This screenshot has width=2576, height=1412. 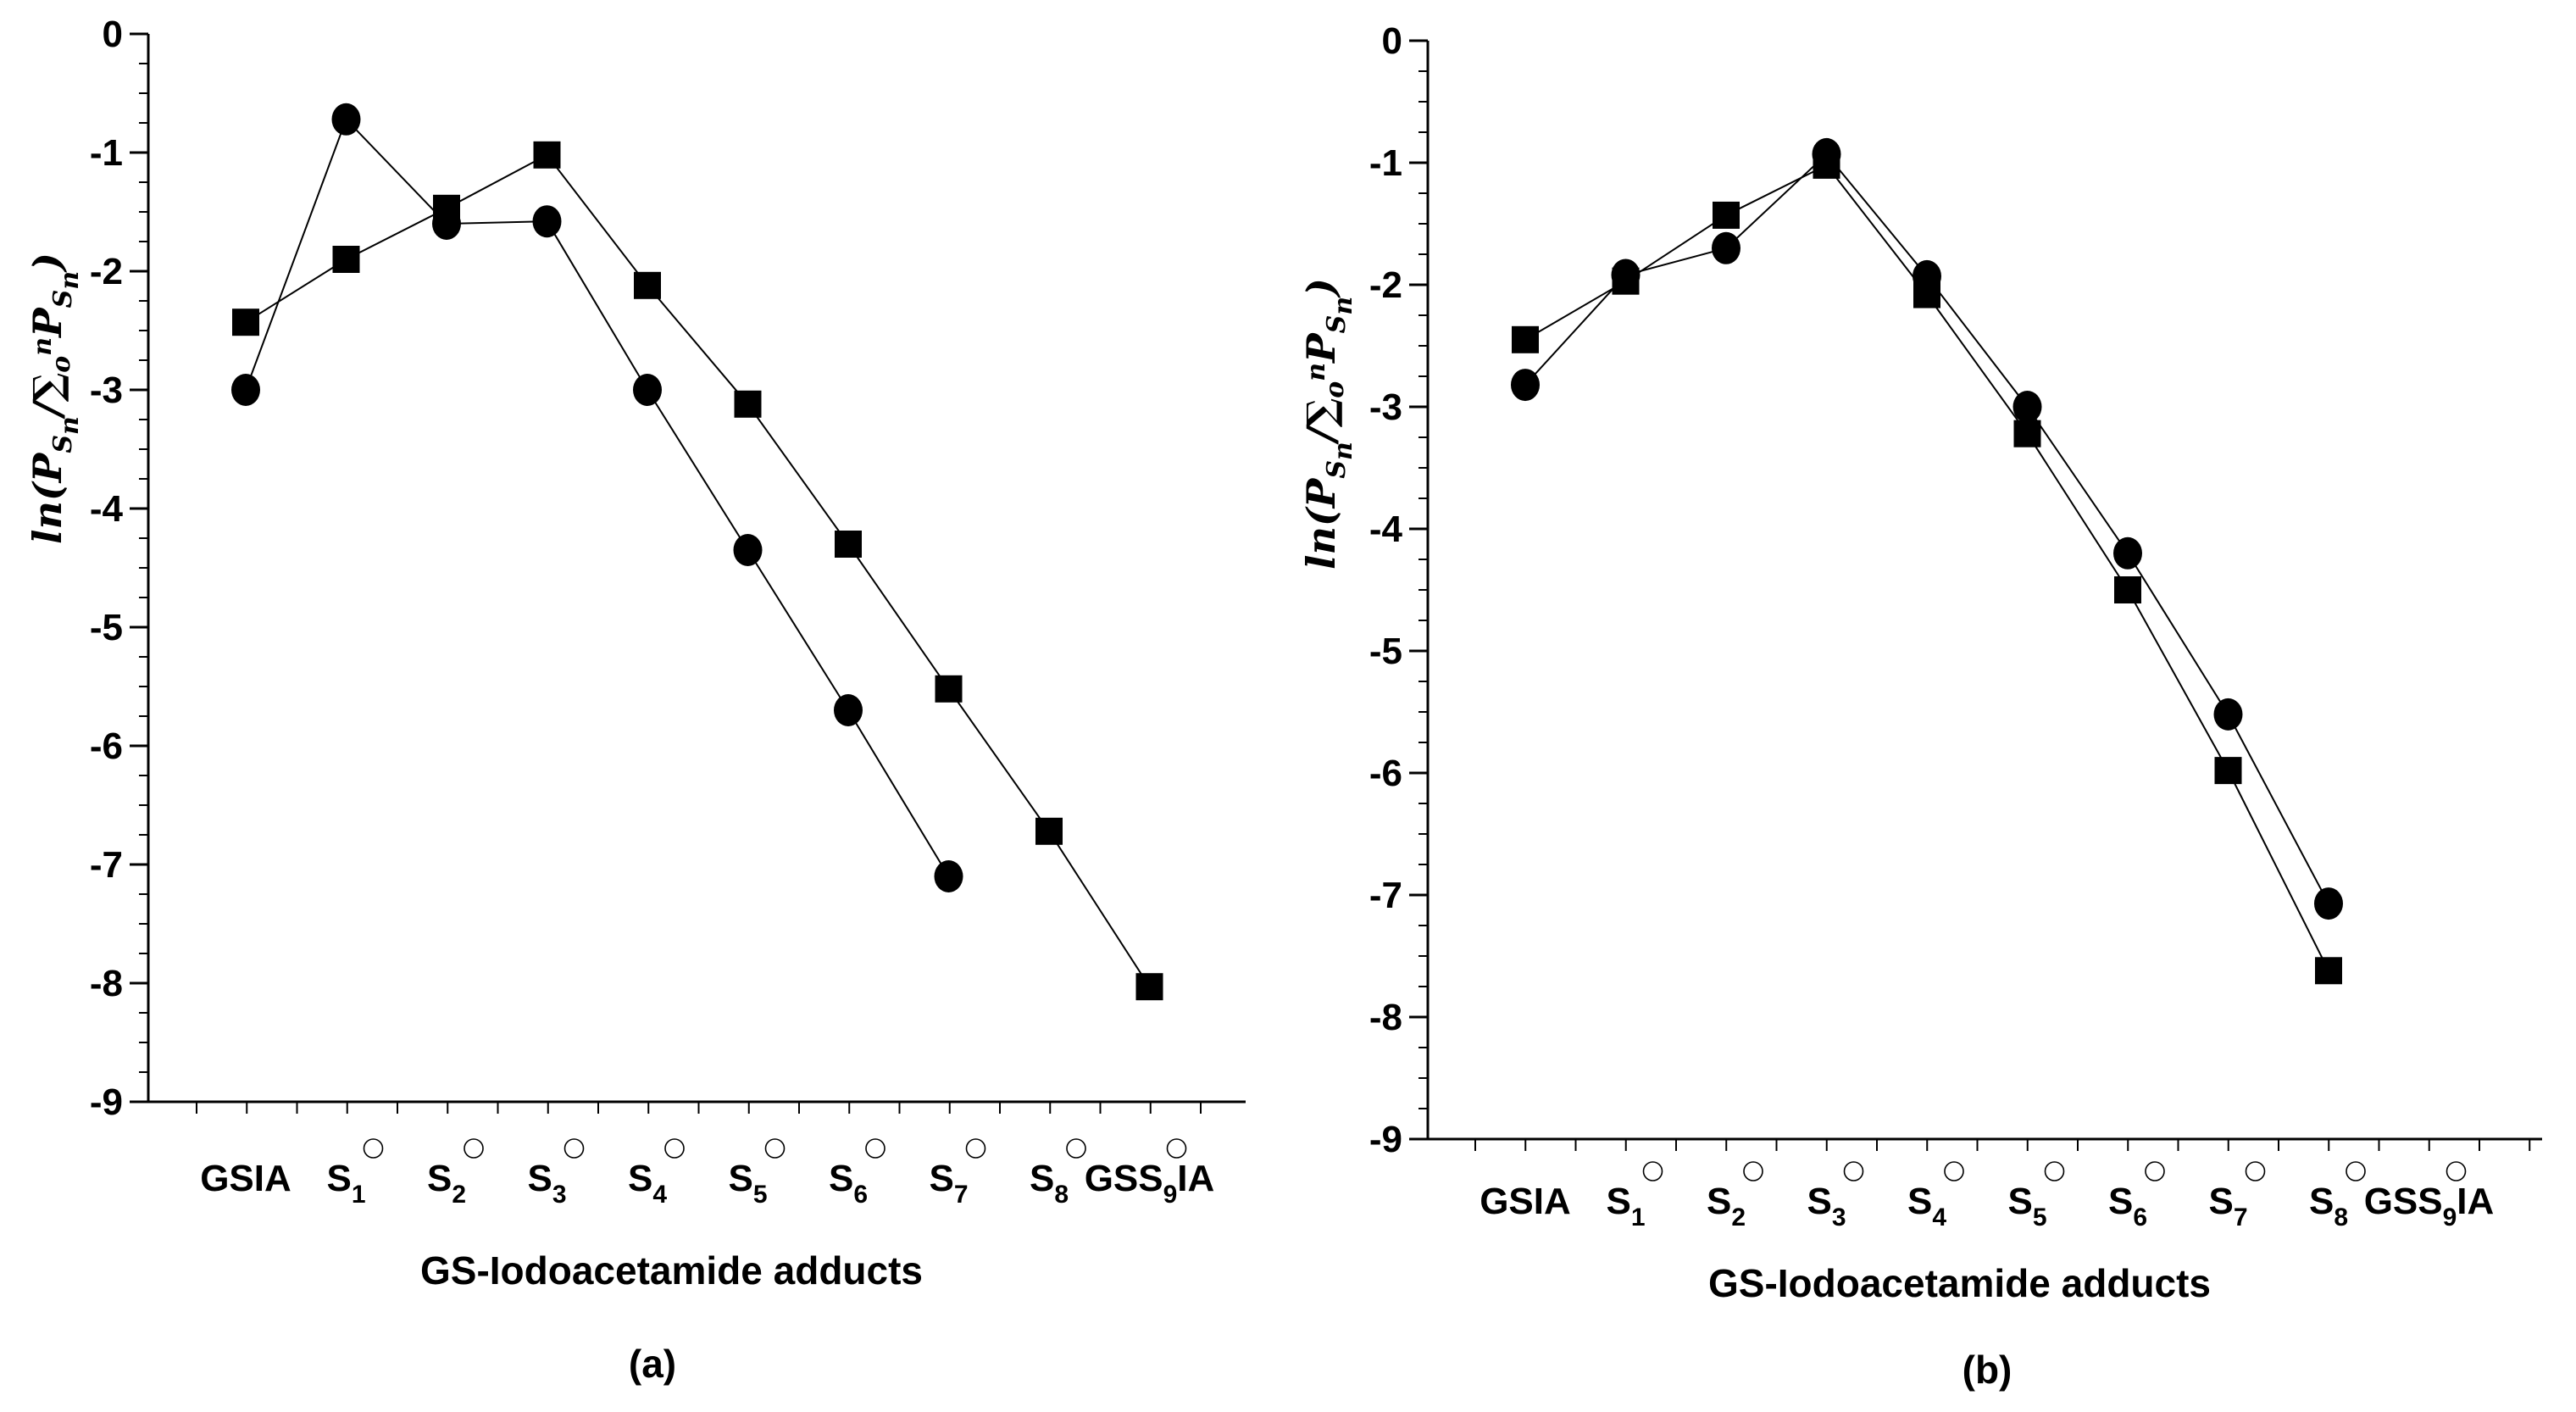 What do you see at coordinates (671, 1270) in the screenshot?
I see `x-axis-title: GS-Iodoacetamide adducts` at bounding box center [671, 1270].